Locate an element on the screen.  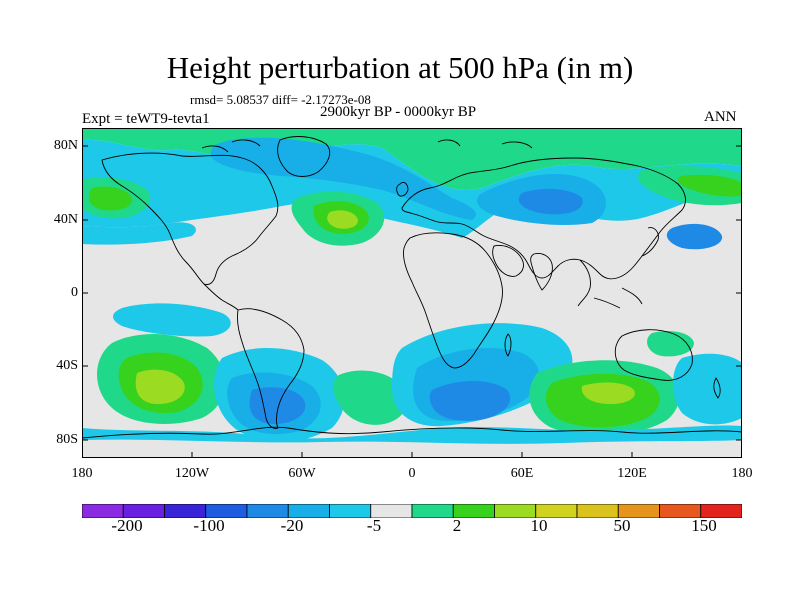
contour-south-atlantic-negative-strong is located at coordinates (277, 405).